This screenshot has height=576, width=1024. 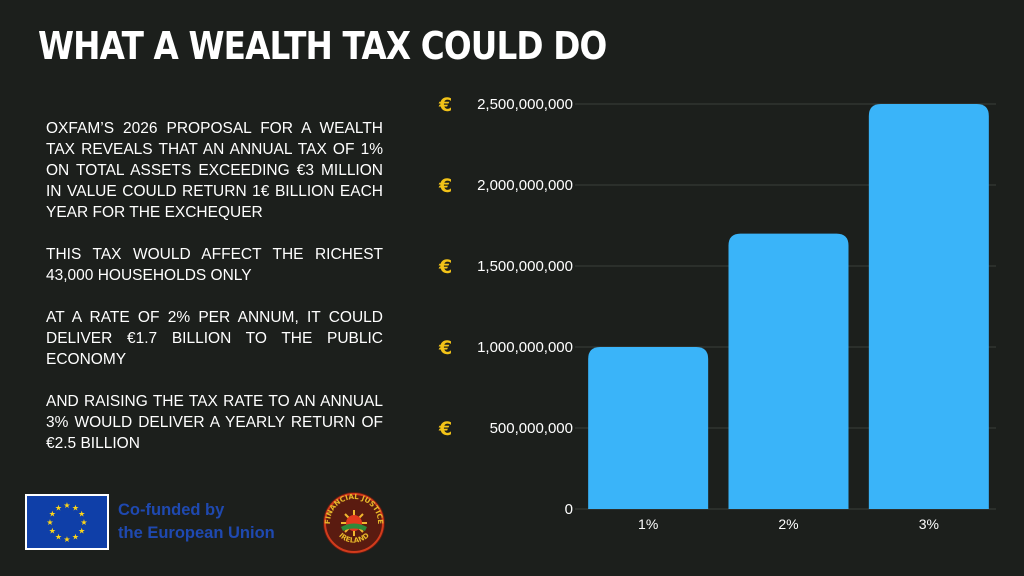 What do you see at coordinates (788, 524) in the screenshot?
I see `x-category-label: 2%` at bounding box center [788, 524].